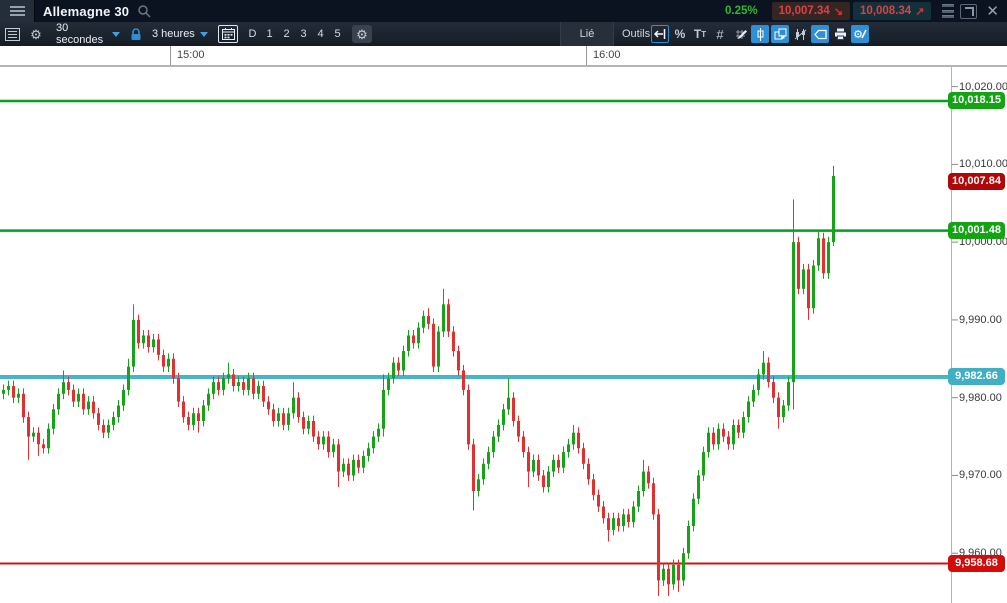  I want to click on expand-window-icon, so click(969, 11).